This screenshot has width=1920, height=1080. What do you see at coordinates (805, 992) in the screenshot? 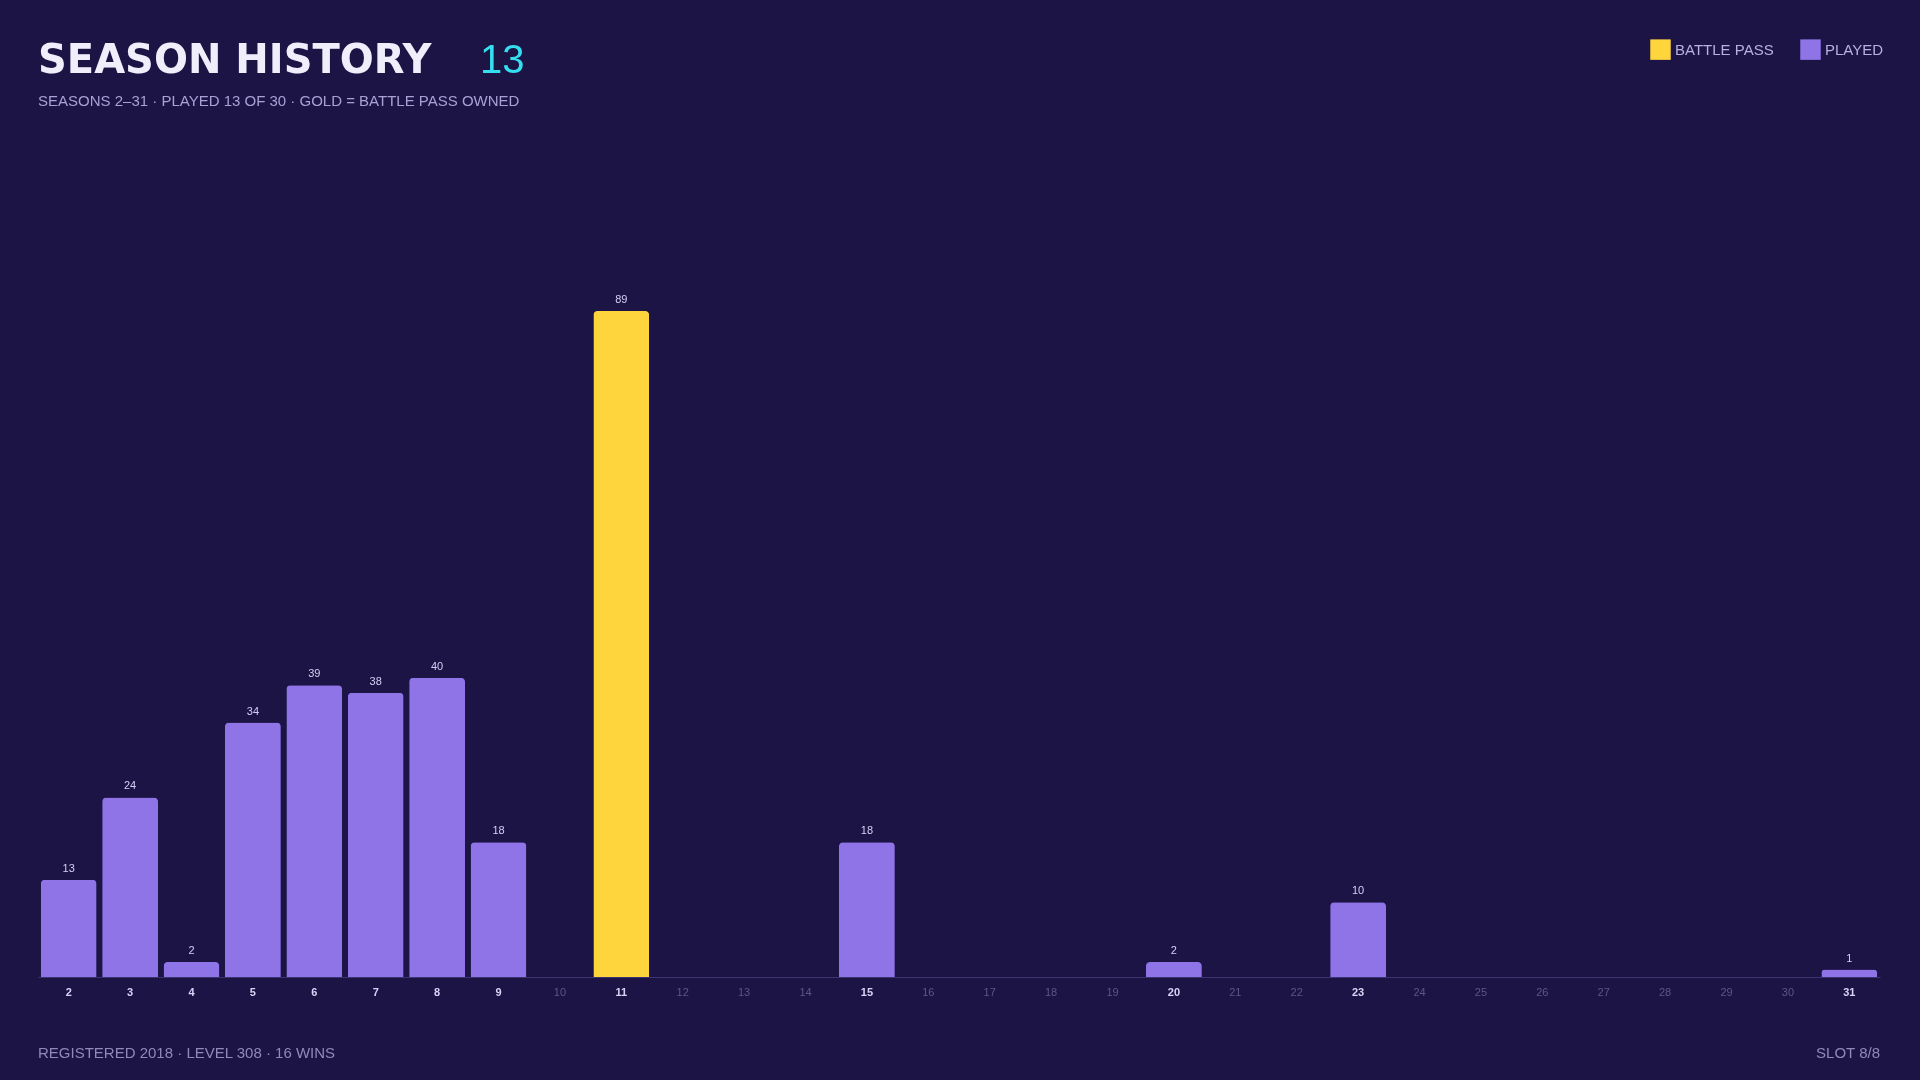
I see `x-tick-label: 14` at bounding box center [805, 992].